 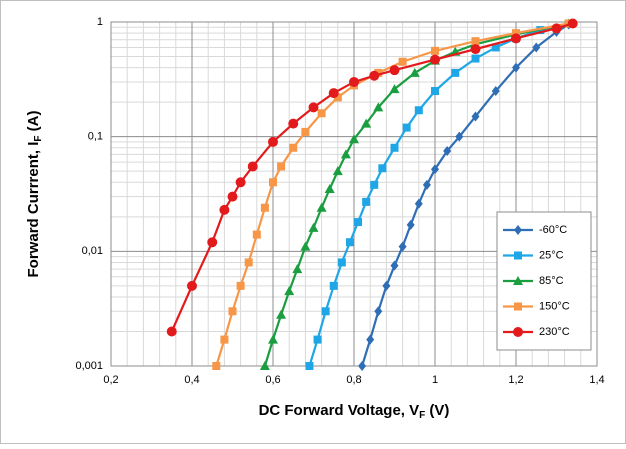 What do you see at coordinates (191, 380) in the screenshot?
I see `x-tick-label: 0,4` at bounding box center [191, 380].